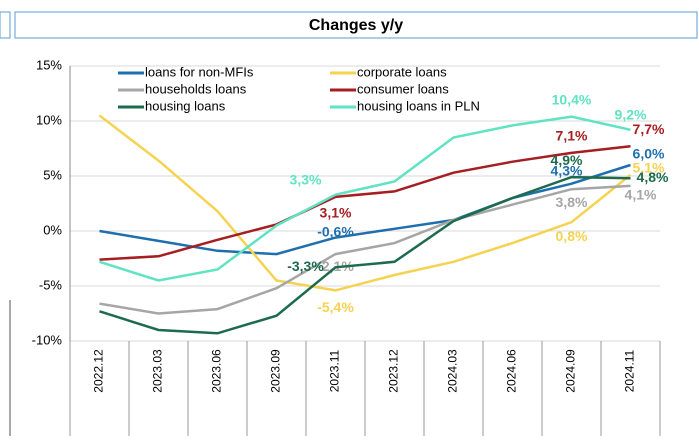  I want to click on title-box, so click(356, 25).